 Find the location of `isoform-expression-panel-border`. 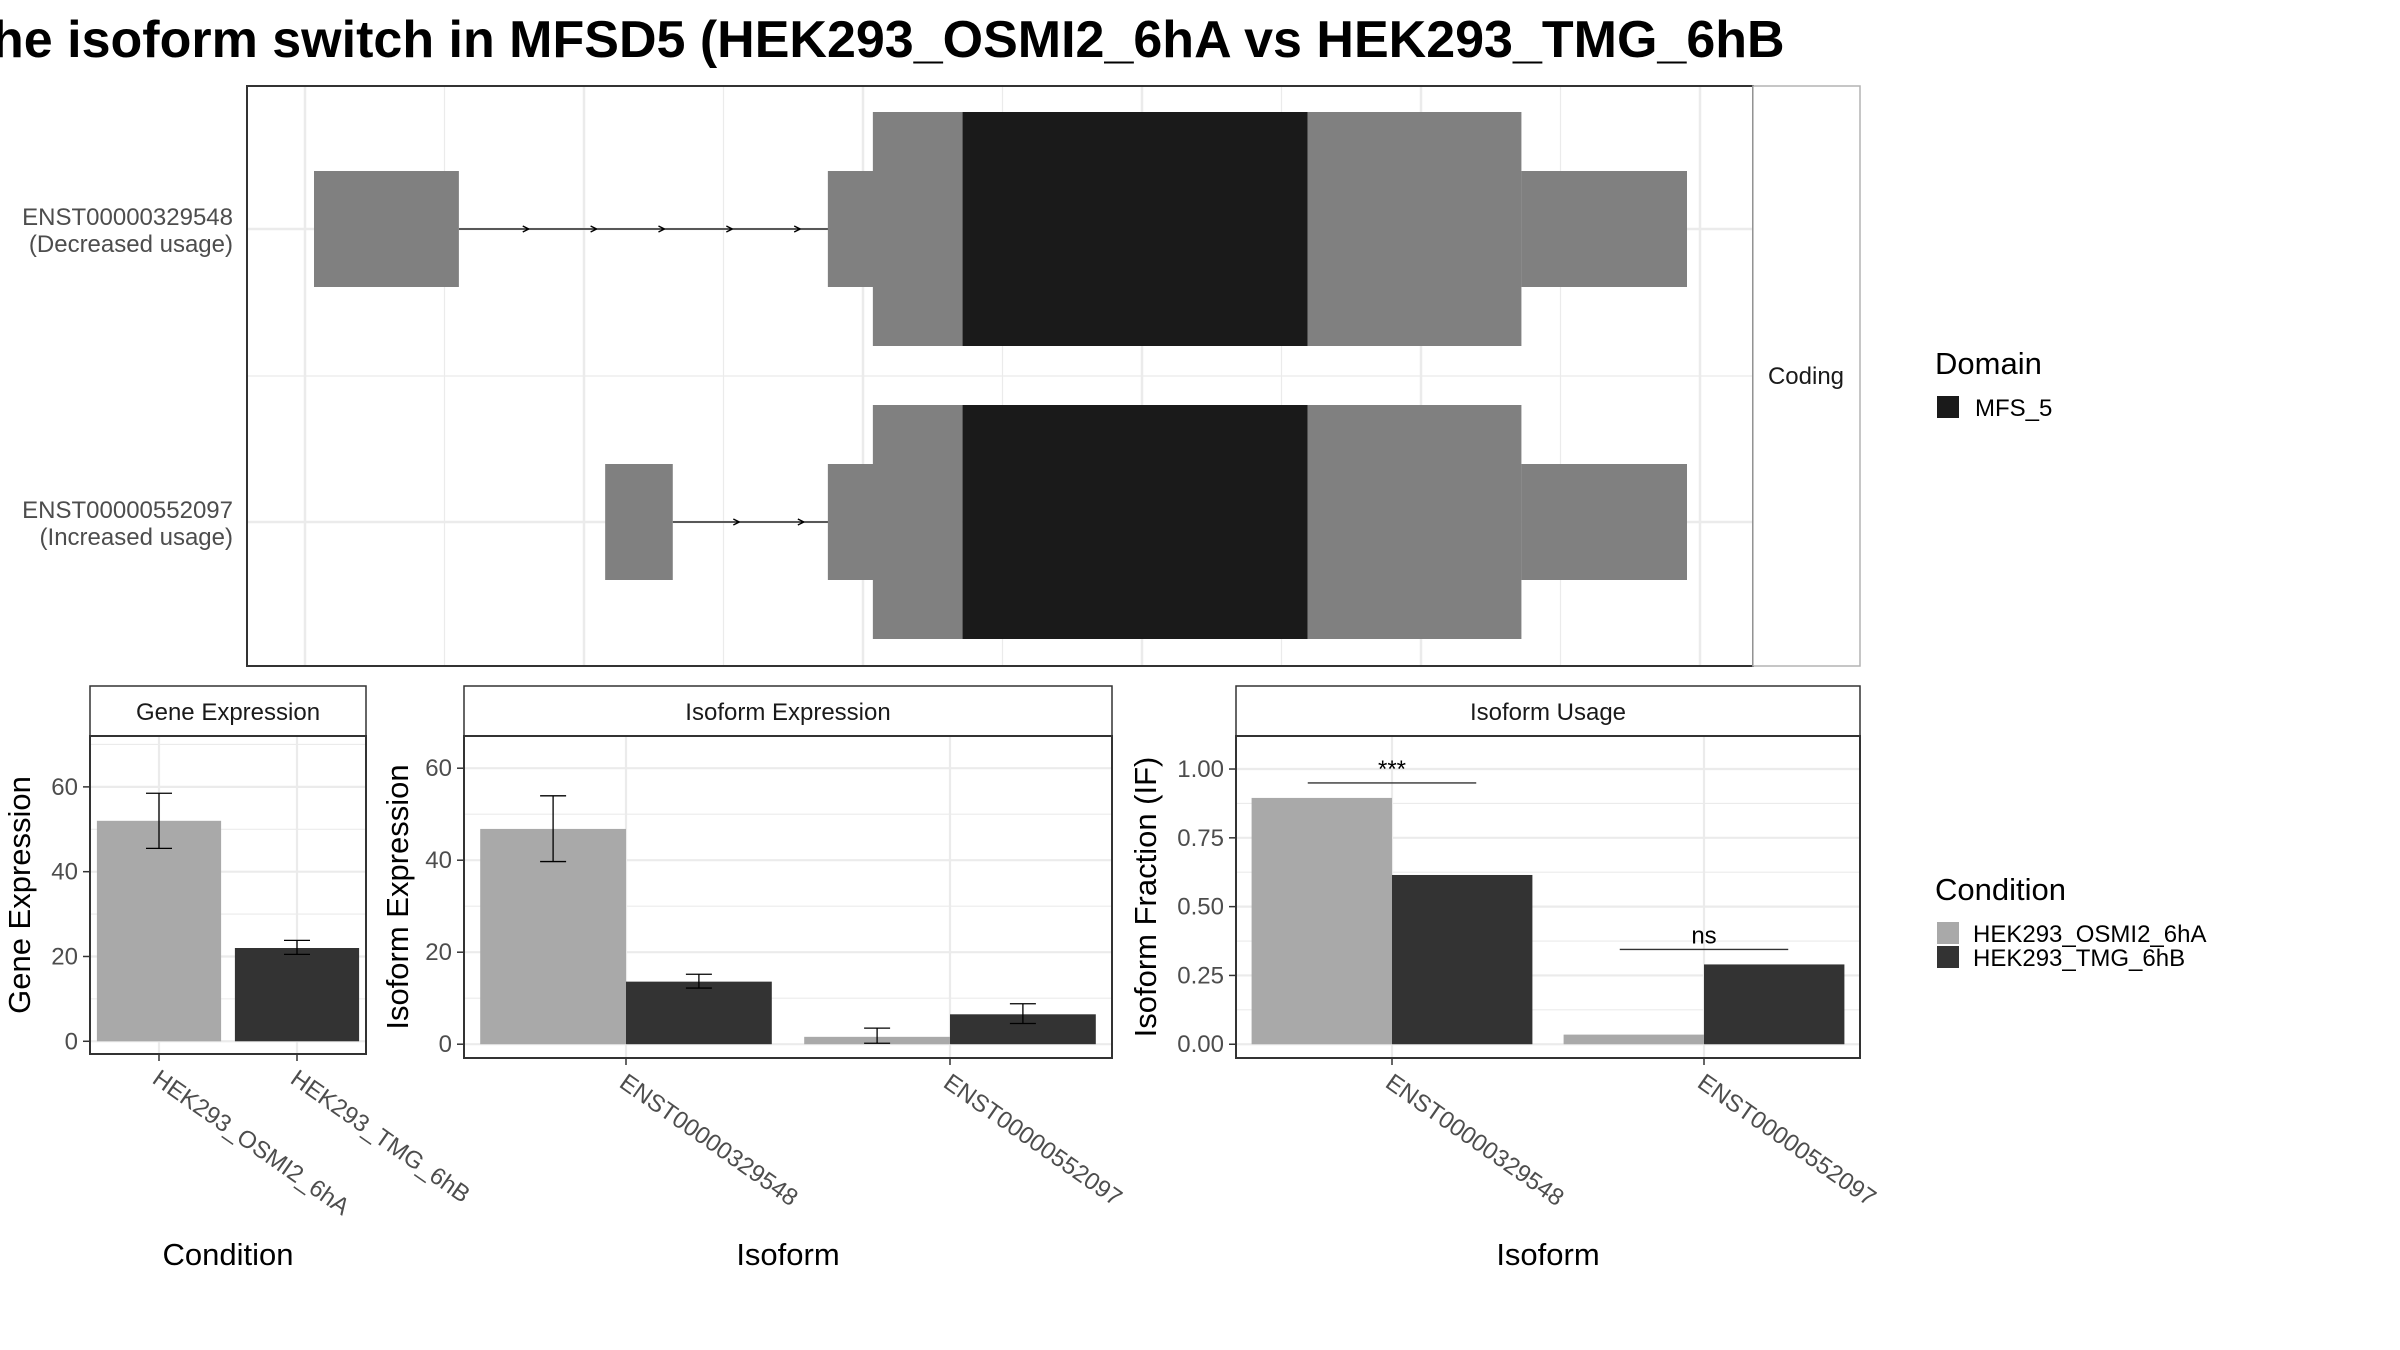

isoform-expression-panel-border is located at coordinates (788, 897).